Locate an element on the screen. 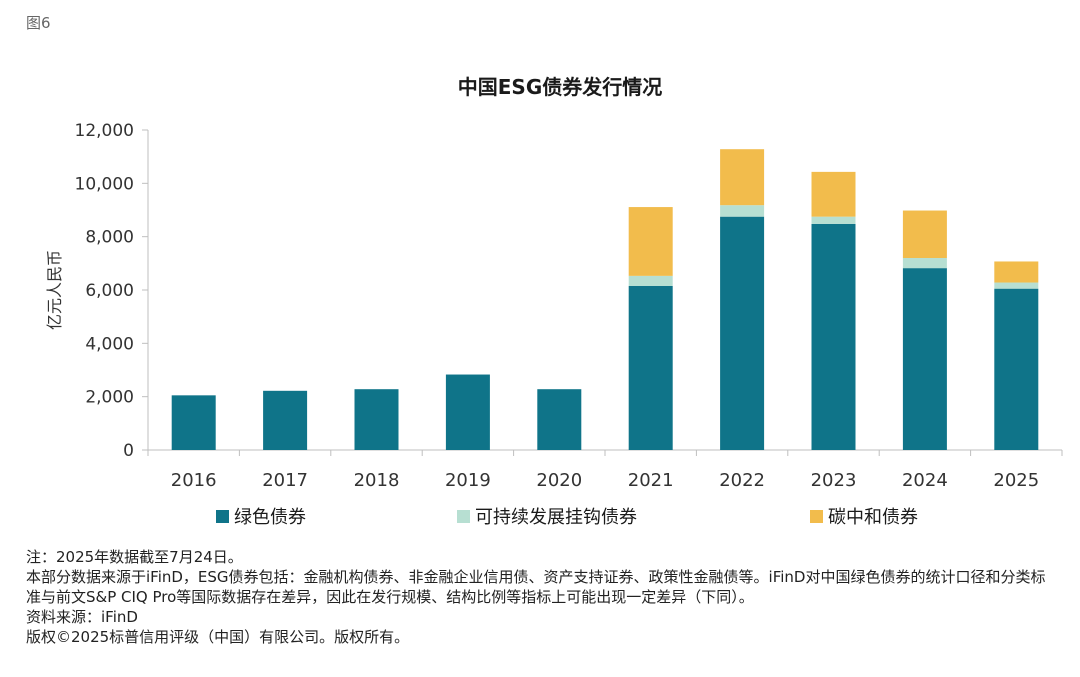  bar-green-bond-2020 is located at coordinates (559, 419).